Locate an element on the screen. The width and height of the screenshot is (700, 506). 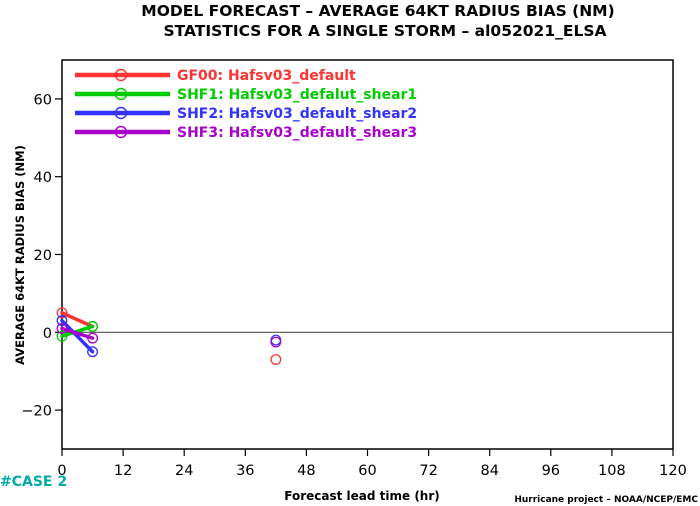
x-tick-label: 48 is located at coordinates (306, 471).